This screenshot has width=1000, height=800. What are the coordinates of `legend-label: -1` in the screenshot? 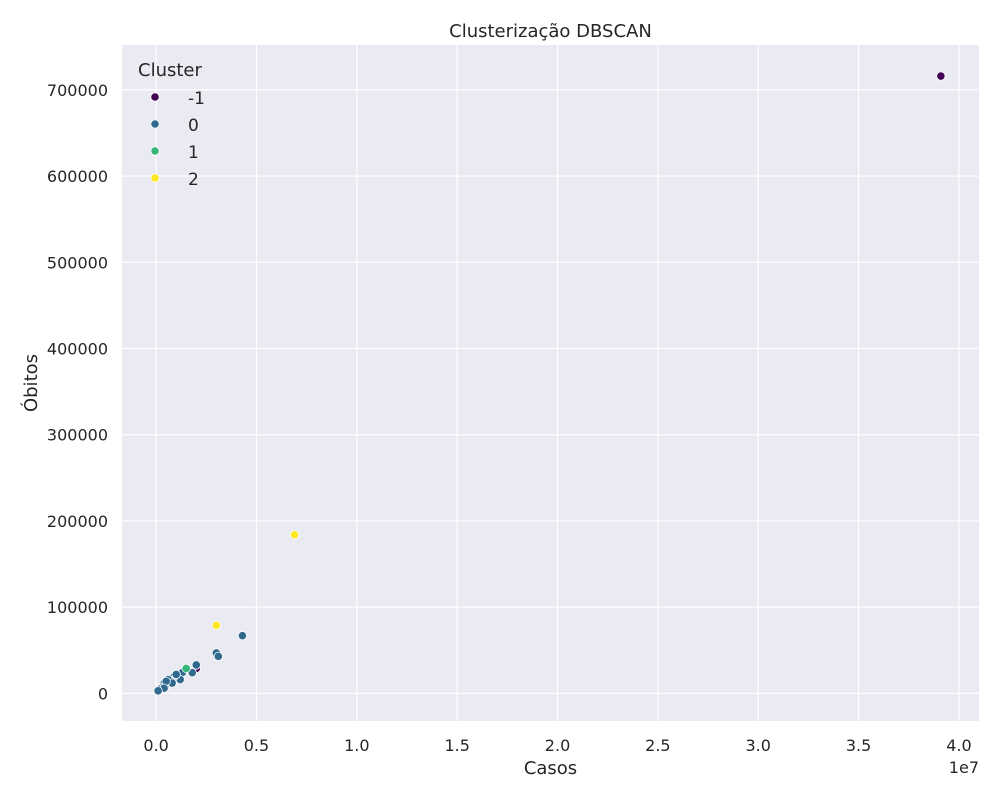 It's located at (196, 99).